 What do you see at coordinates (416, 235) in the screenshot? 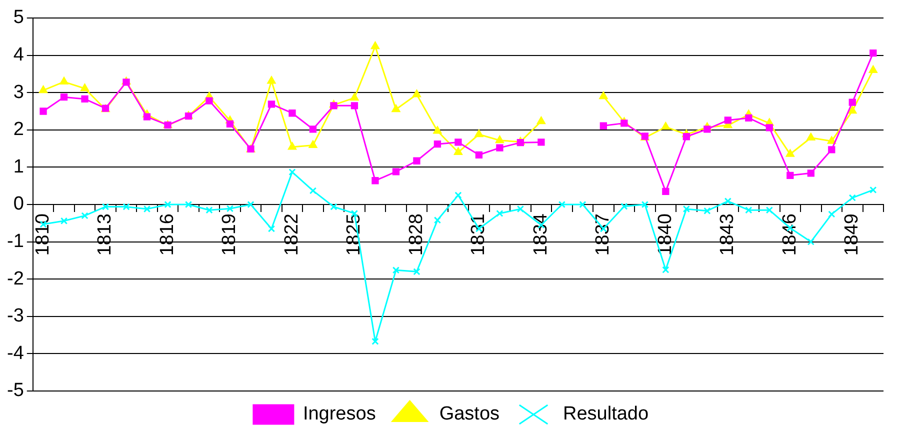
I see `x-tick-label: 1828` at bounding box center [416, 235].